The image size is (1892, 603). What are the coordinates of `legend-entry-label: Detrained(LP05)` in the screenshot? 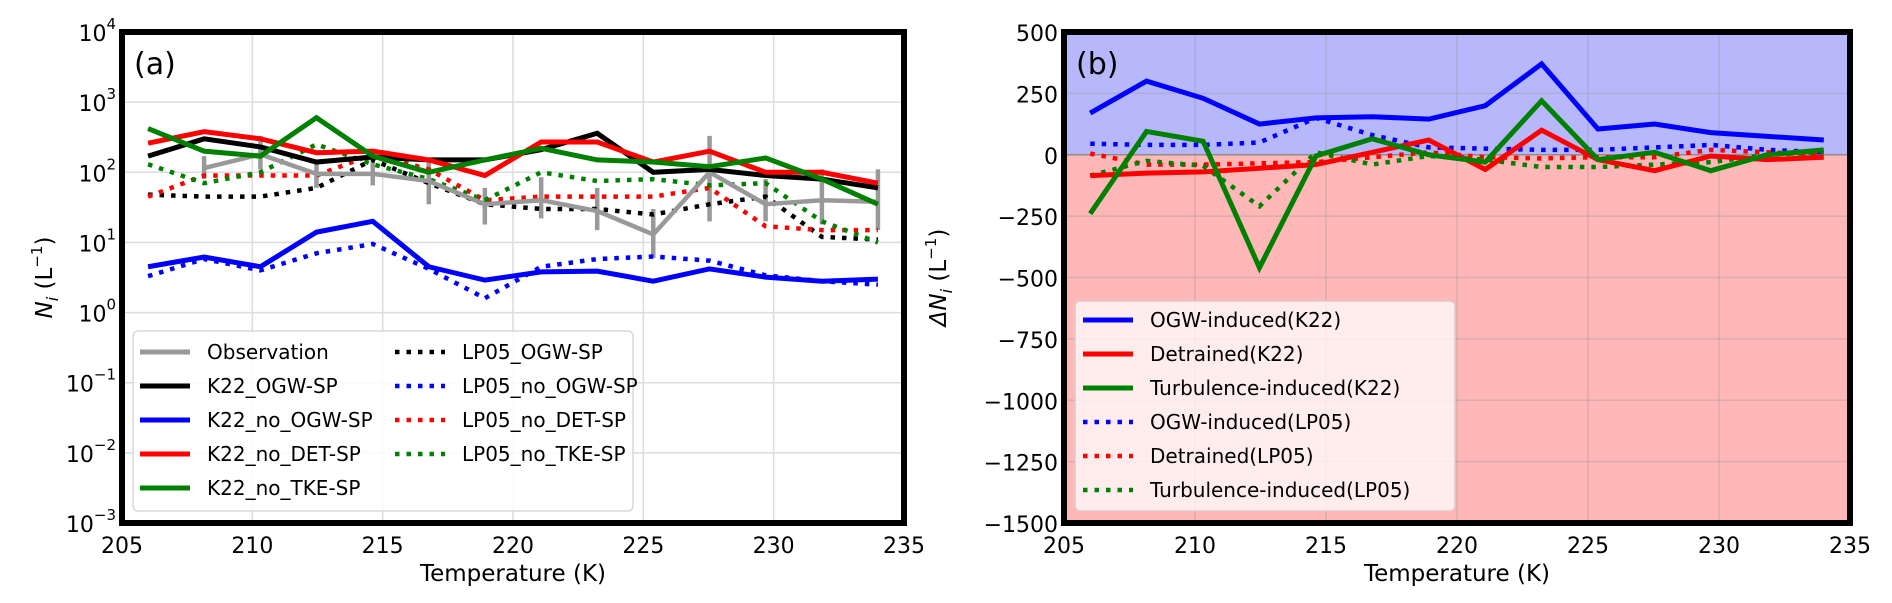 It's located at (1232, 456).